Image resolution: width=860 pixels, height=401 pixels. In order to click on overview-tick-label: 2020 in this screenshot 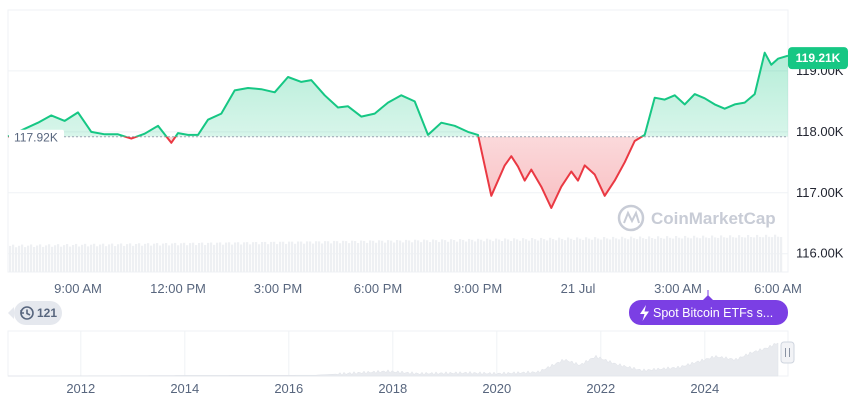, I will do `click(496, 388)`.